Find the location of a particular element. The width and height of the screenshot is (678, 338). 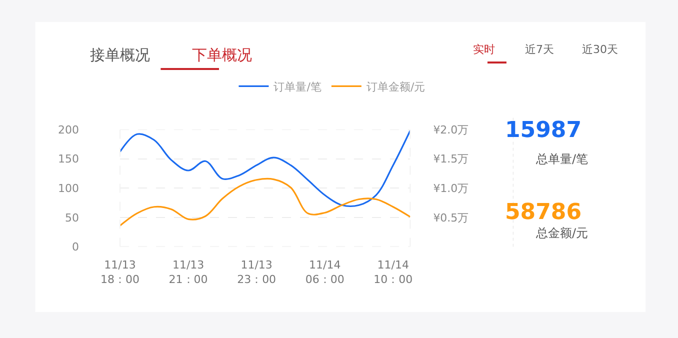

text: 下单概况 is located at coordinates (222, 55).